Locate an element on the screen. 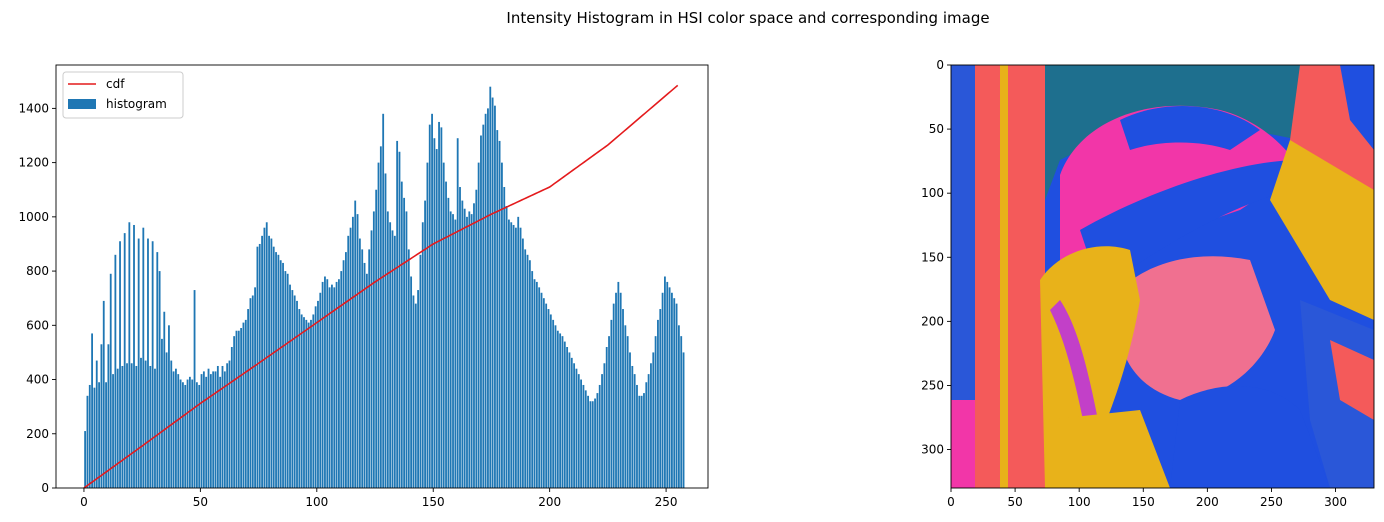 The image size is (1384, 522). image-x-tick-label: 150 is located at coordinates (1143, 502).